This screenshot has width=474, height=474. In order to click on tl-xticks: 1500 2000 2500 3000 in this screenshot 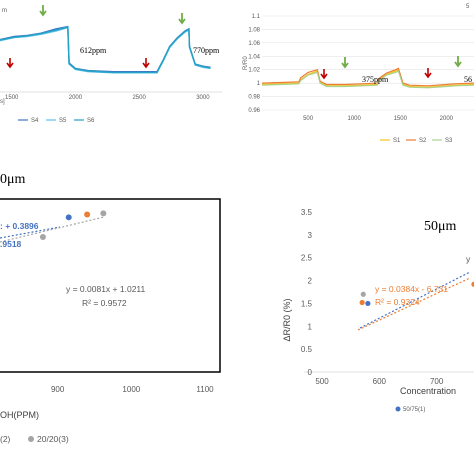, I will do `click(107, 98)`.